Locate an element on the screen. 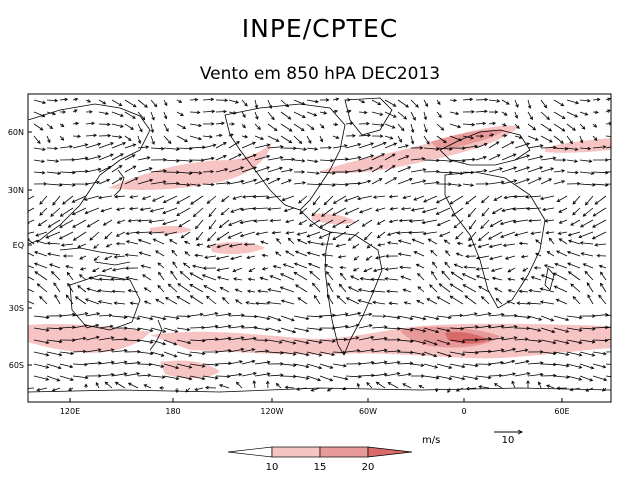  lon-label: 60W is located at coordinates (368, 411).